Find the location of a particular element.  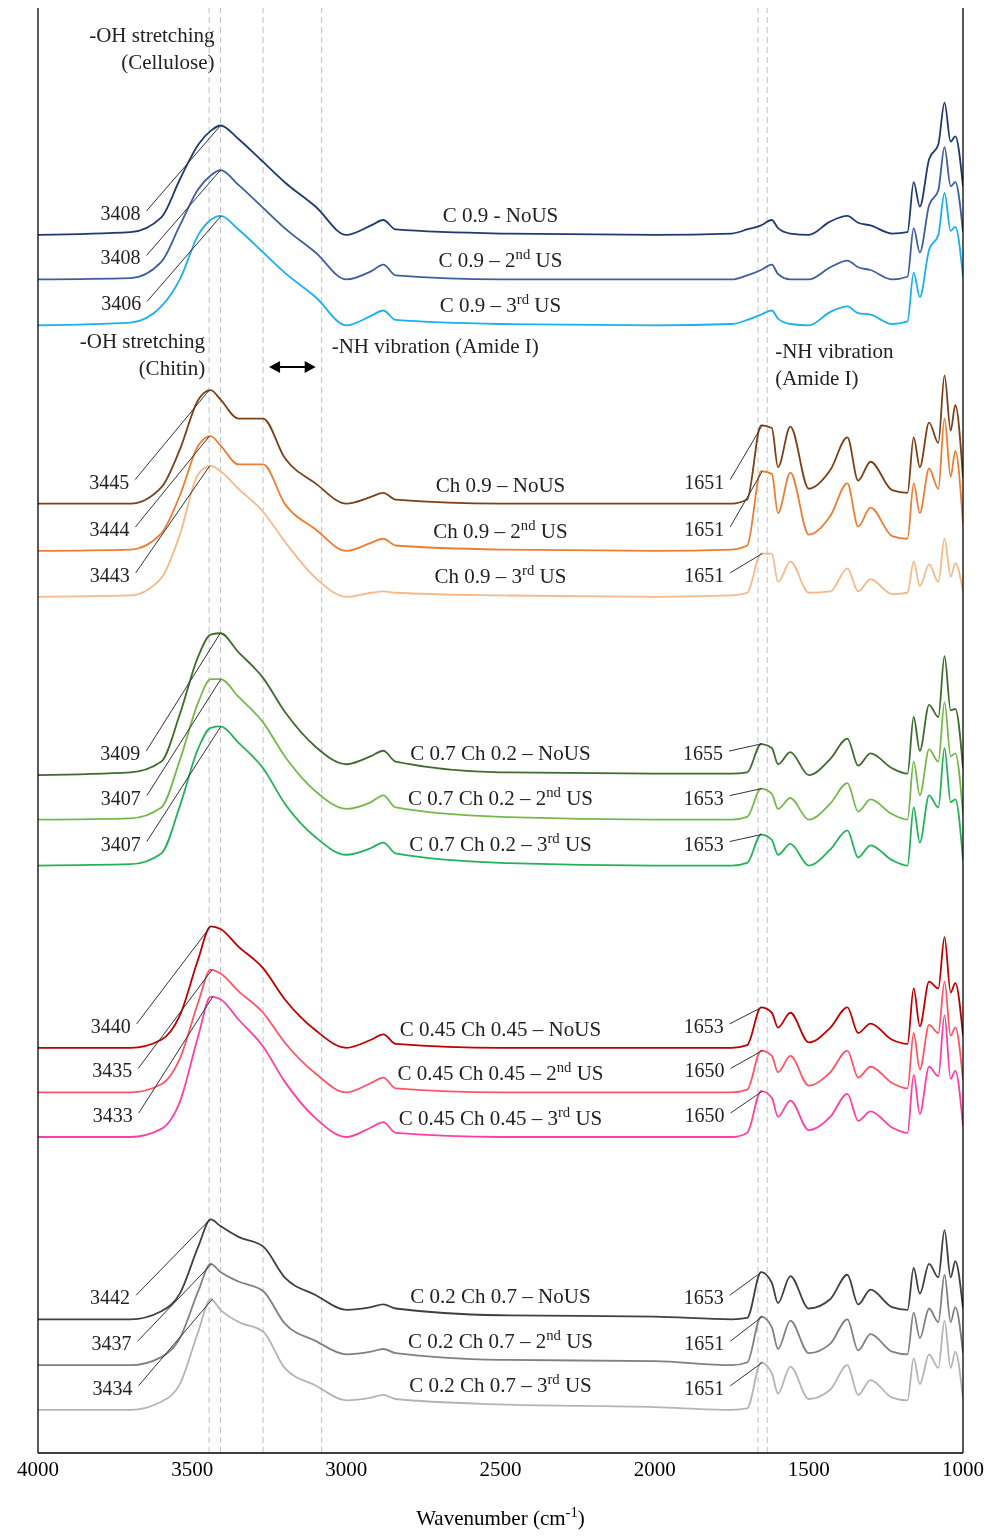

annotation: 3440 is located at coordinates (110, 1025).